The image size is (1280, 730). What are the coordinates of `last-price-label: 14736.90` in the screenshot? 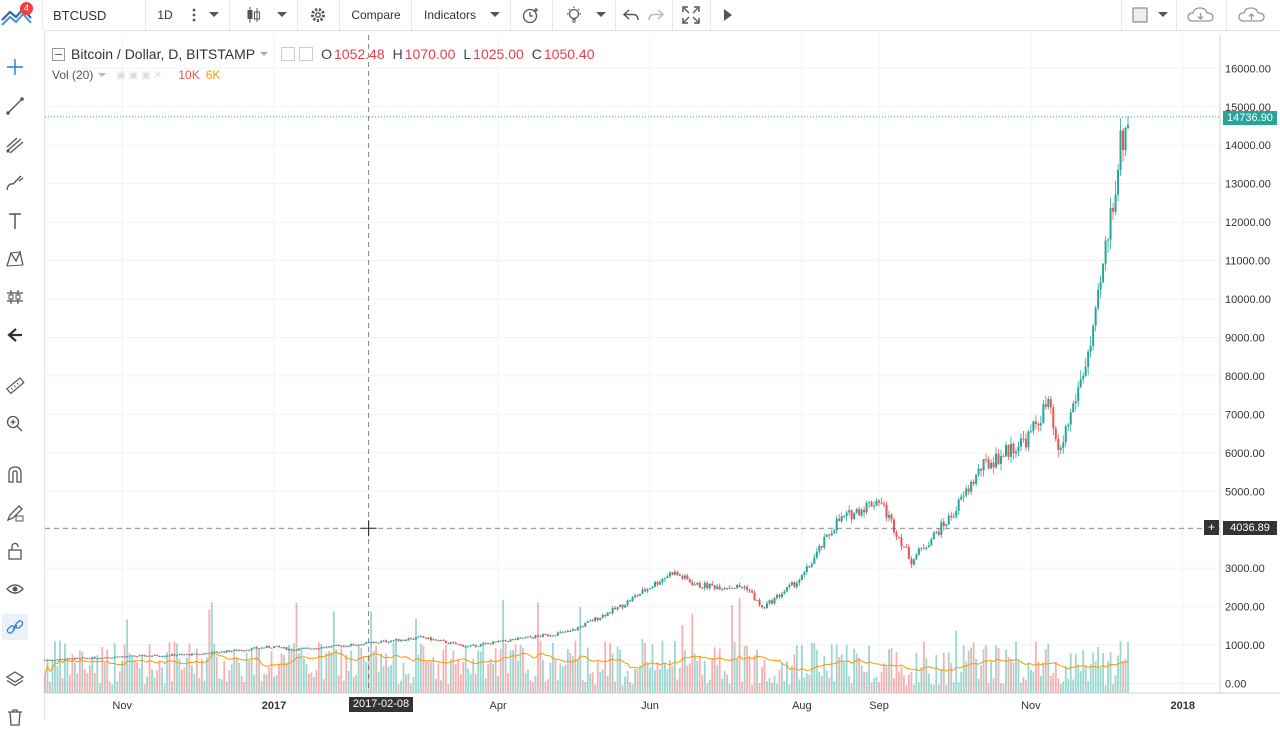 It's located at (1250, 118).